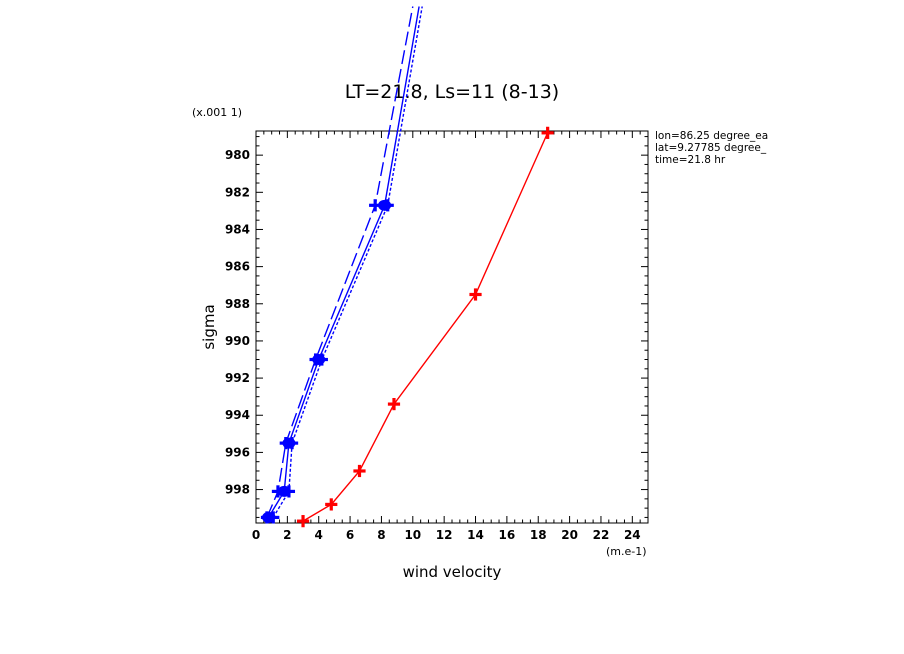  I want to click on y-tick-label: 988, so click(237, 304).